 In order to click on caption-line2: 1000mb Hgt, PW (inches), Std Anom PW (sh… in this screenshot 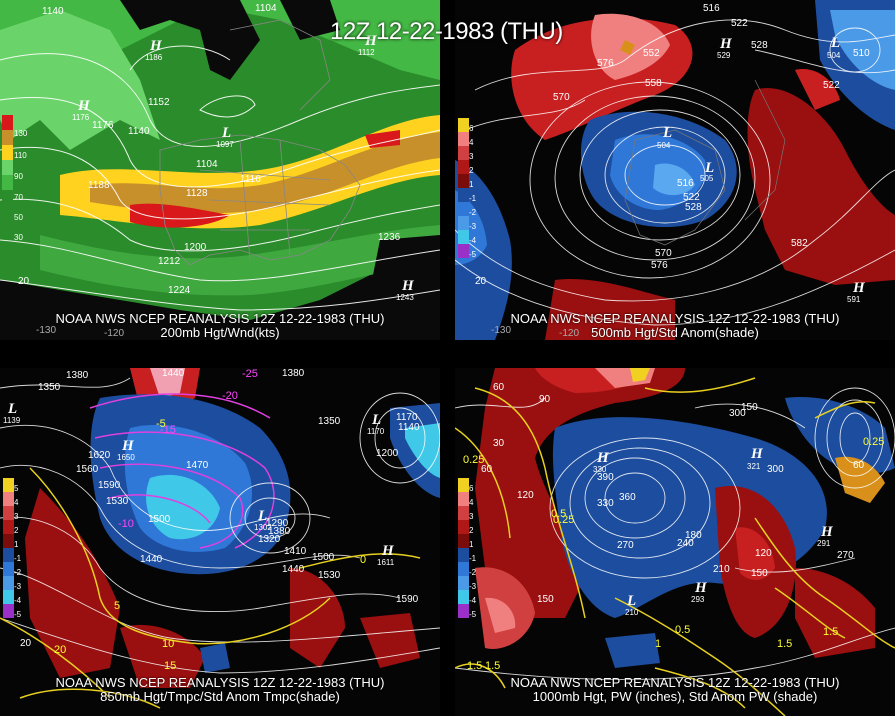, I will do `click(675, 696)`.